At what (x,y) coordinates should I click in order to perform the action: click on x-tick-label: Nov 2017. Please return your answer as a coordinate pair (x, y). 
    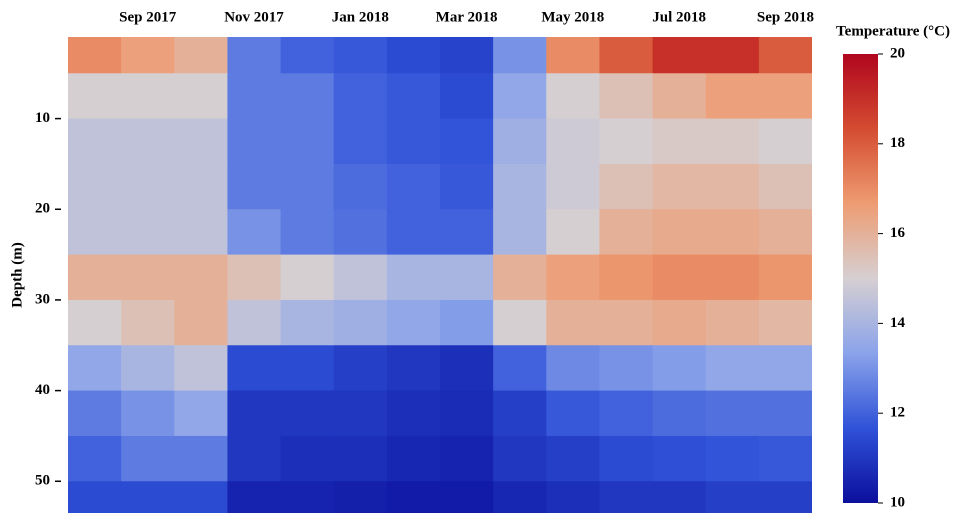
    Looking at the image, I should click on (254, 17).